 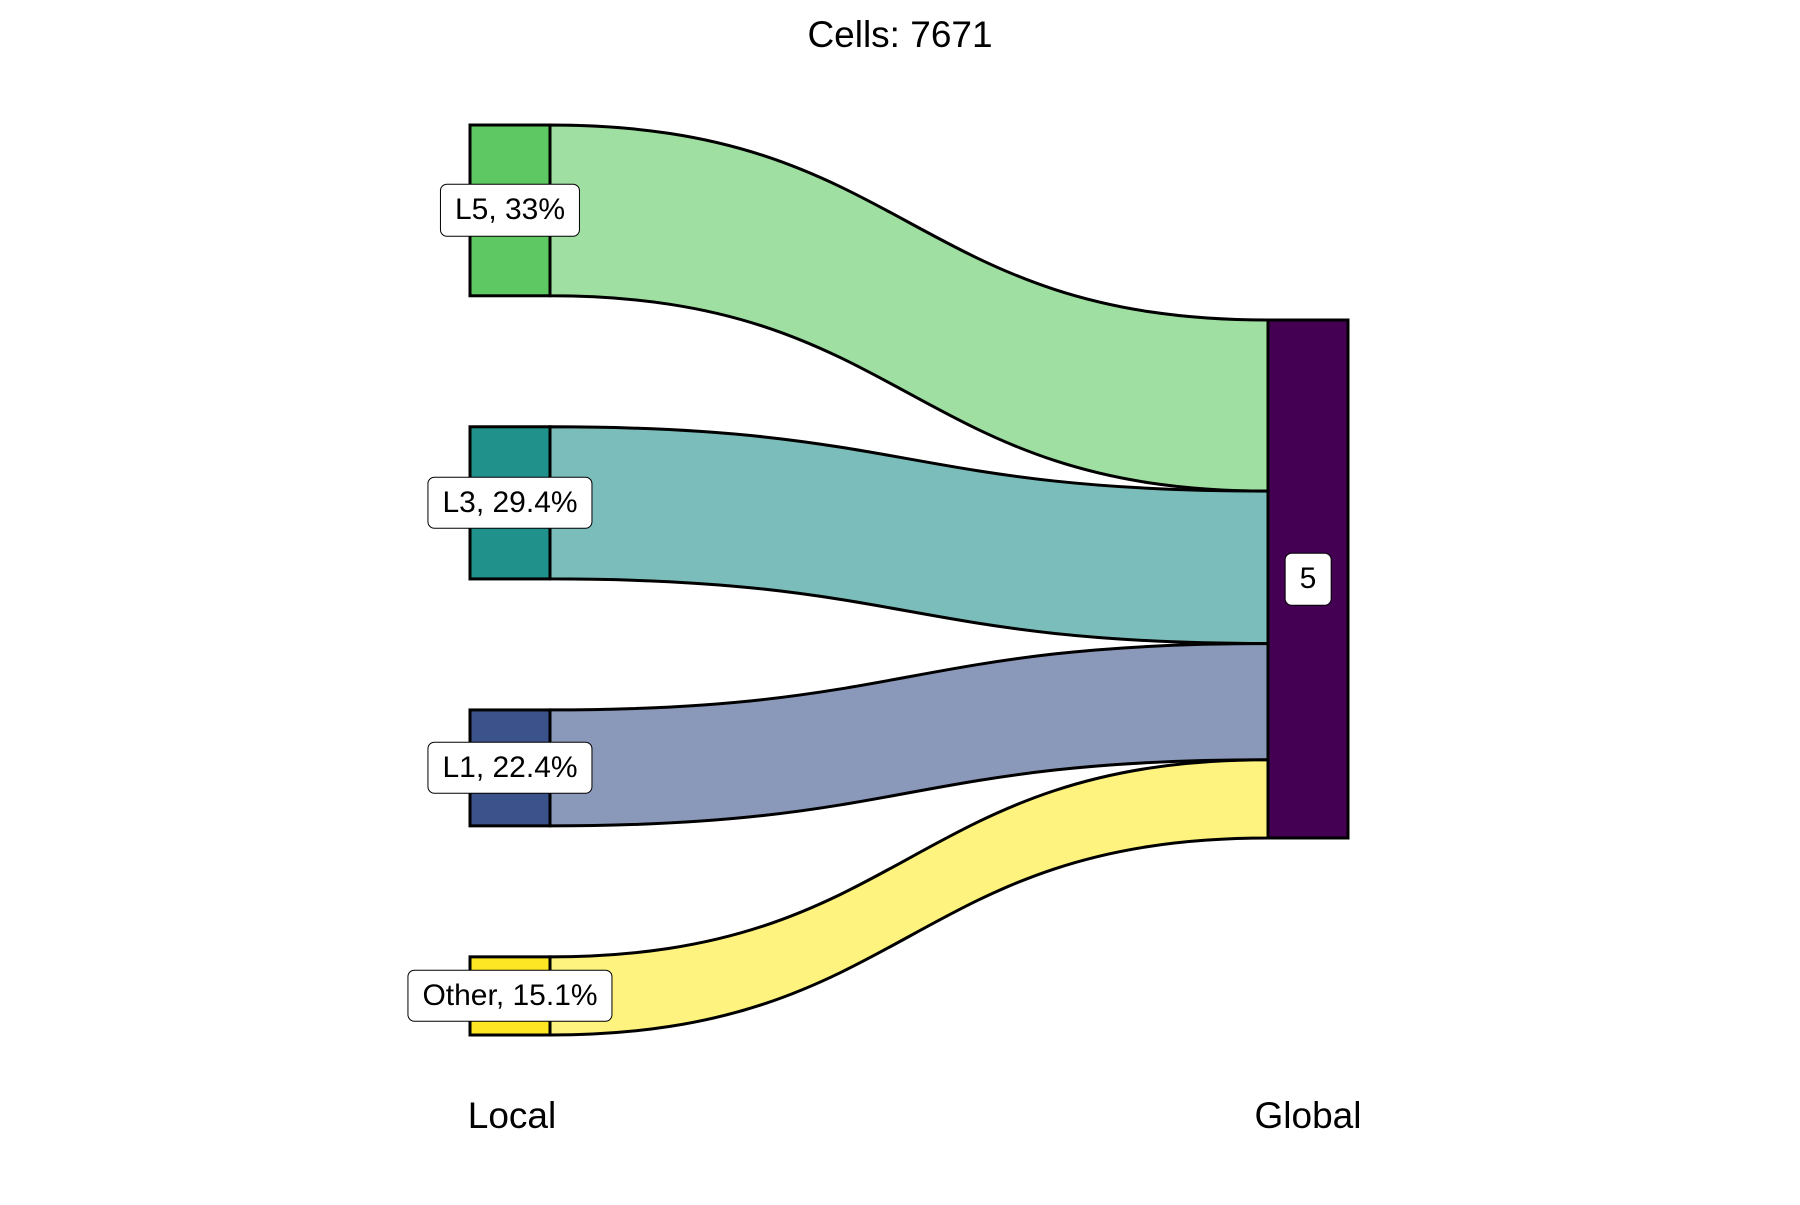 What do you see at coordinates (510, 210) in the screenshot?
I see `node-label-l5: L5, 33%` at bounding box center [510, 210].